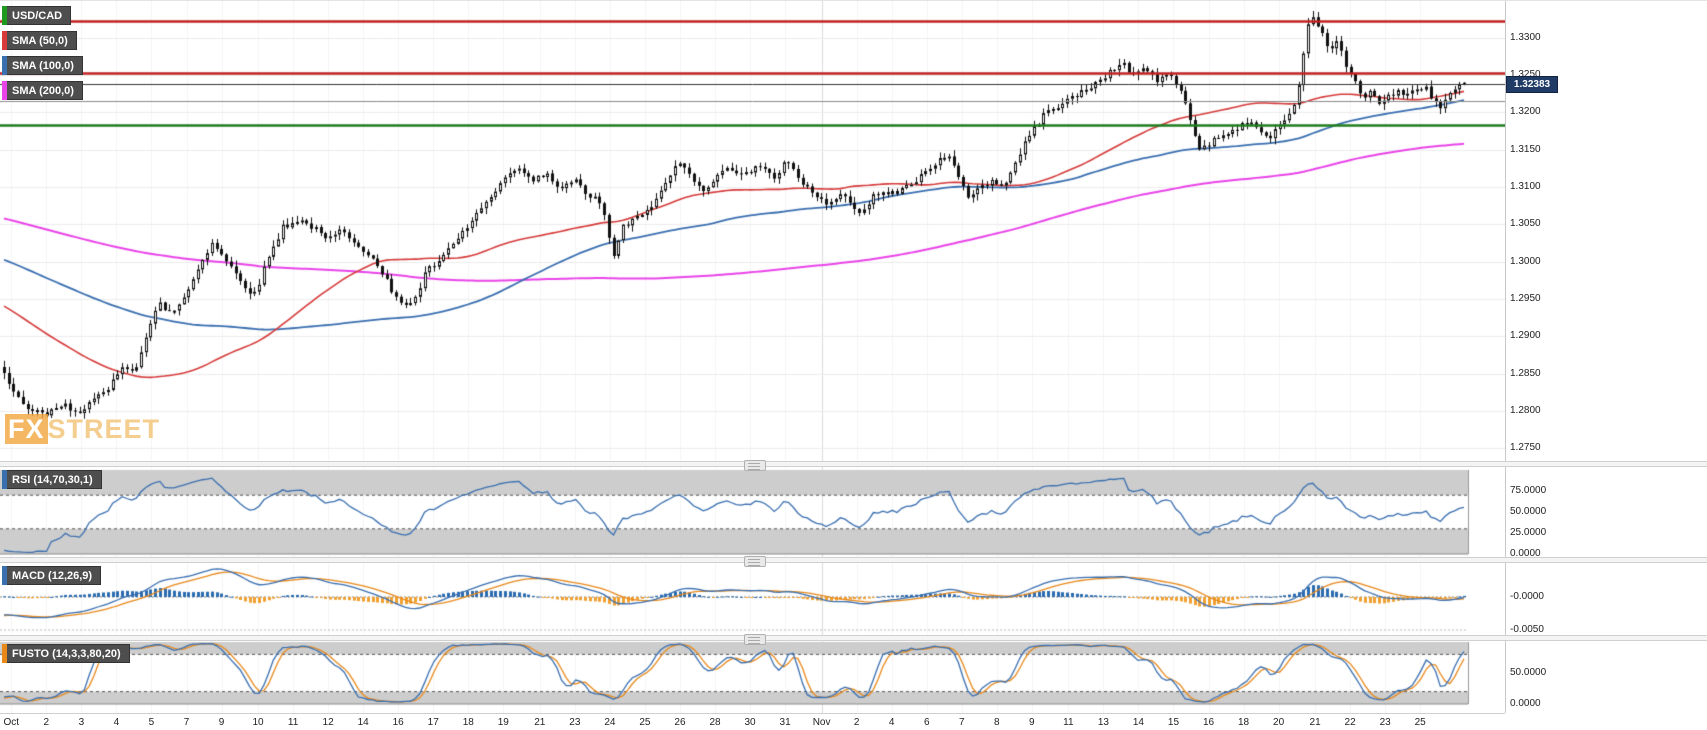 This screenshot has width=1707, height=730. I want to click on macd-tick-label: -0.0000, so click(1527, 596).